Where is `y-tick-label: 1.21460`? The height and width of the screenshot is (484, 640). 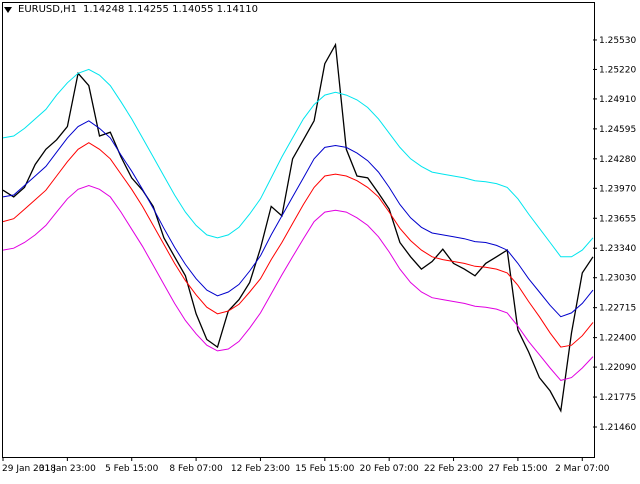
y-tick-label: 1.21460 is located at coordinates (617, 428).